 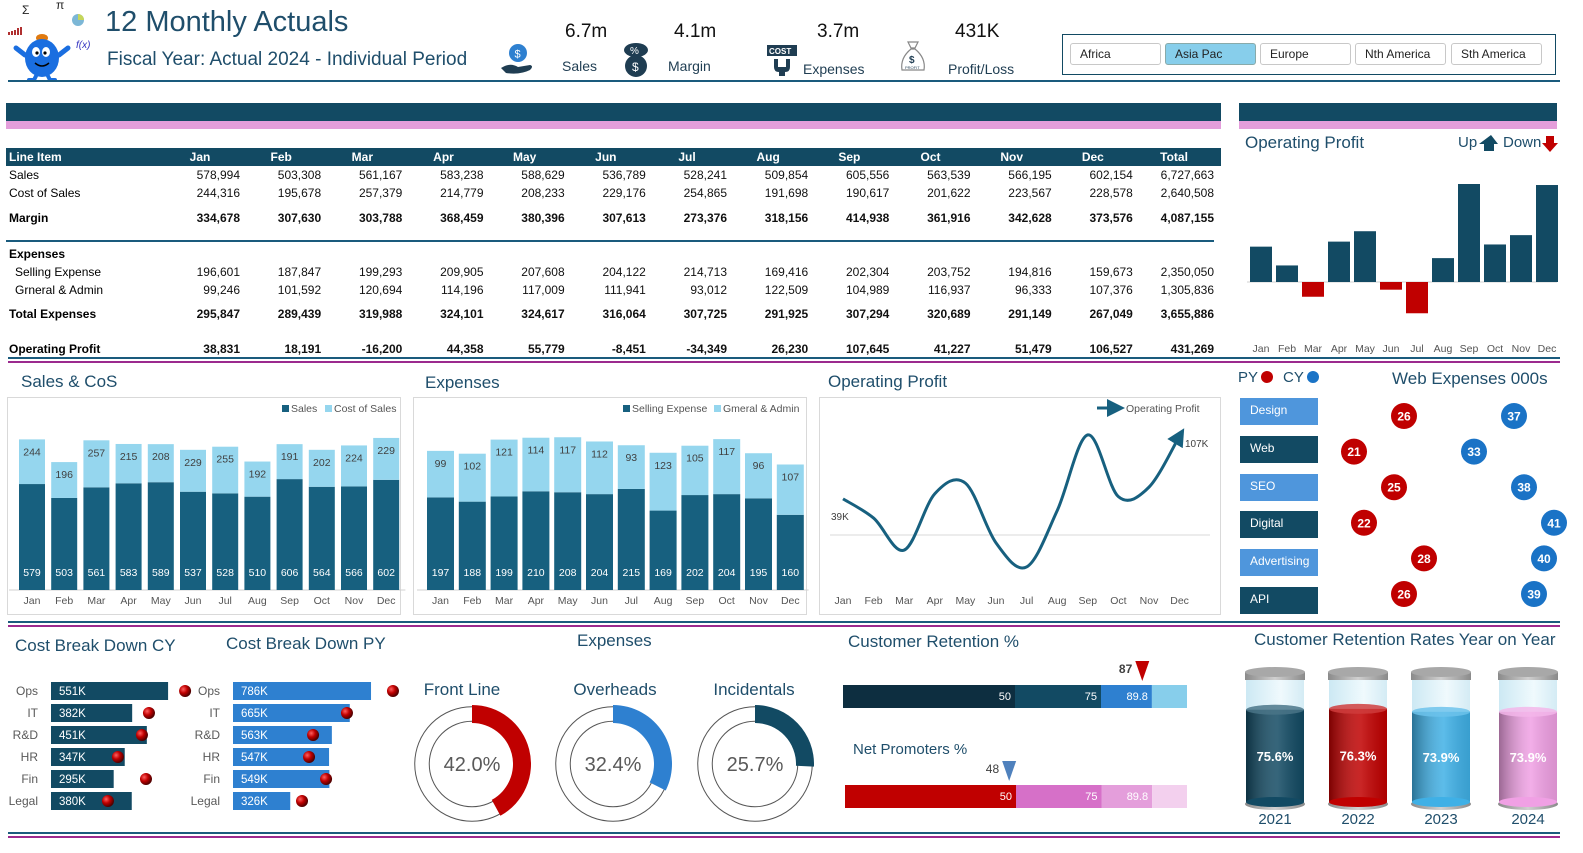 I want to click on month-label: Aug, so click(x=257, y=601).